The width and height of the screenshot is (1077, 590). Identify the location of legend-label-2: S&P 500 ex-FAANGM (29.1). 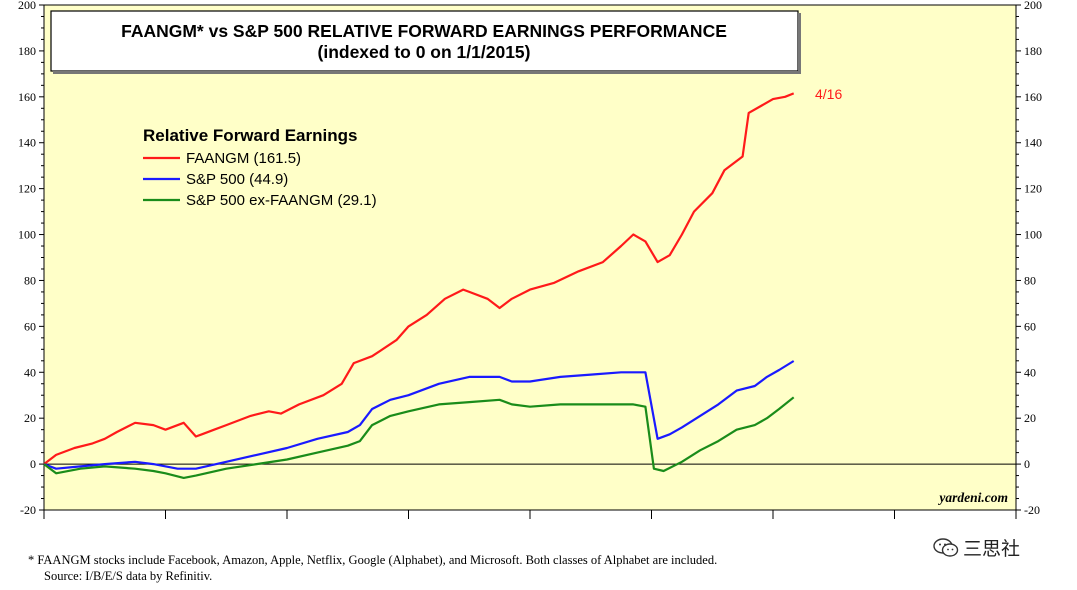
(281, 200).